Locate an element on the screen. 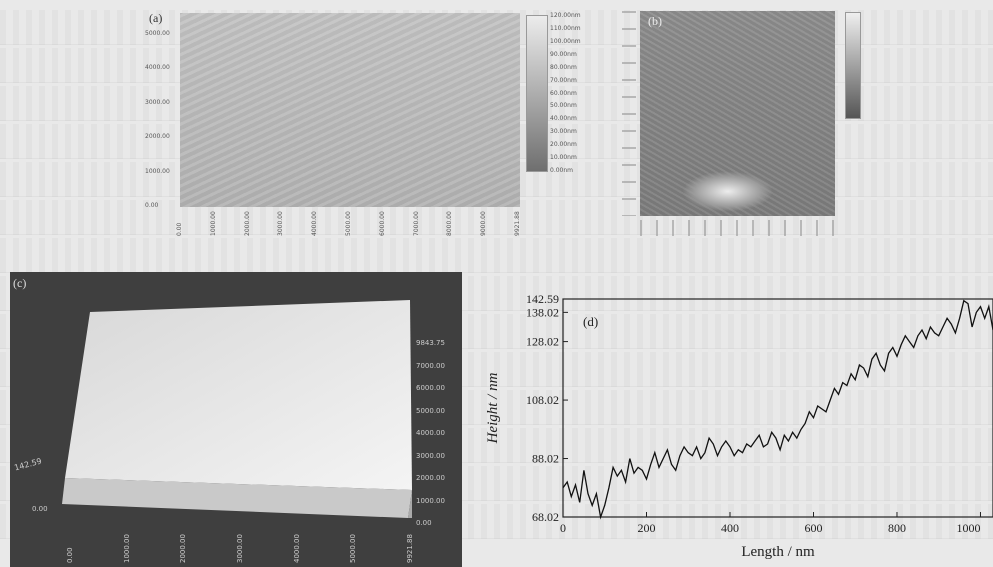 The image size is (993, 567). panel-a-y-tick: 4000.00 is located at coordinates (157, 68).